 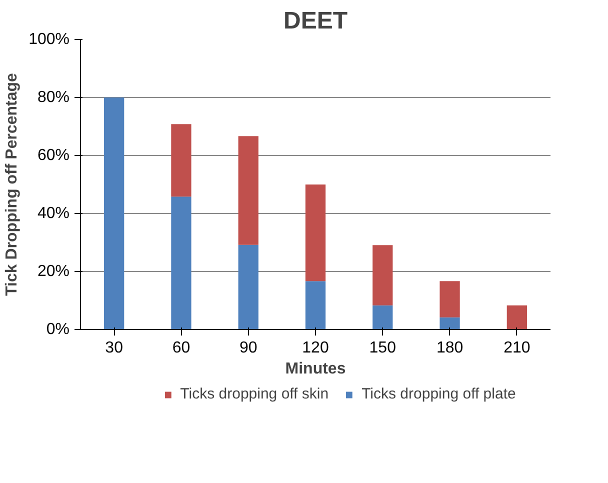 I want to click on x-tick-label: 30, so click(x=114, y=348).